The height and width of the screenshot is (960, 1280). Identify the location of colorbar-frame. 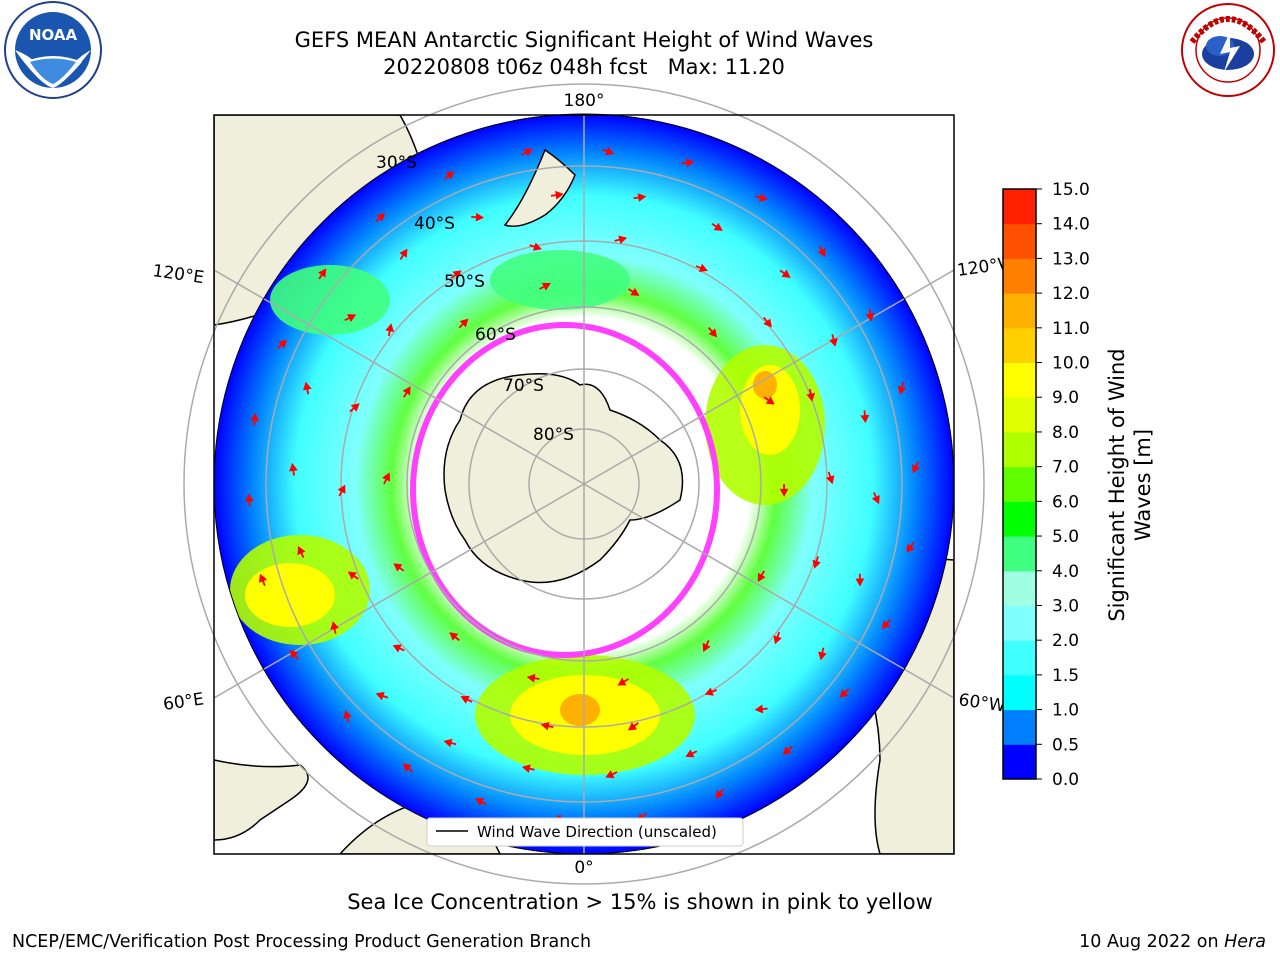
(1019, 484).